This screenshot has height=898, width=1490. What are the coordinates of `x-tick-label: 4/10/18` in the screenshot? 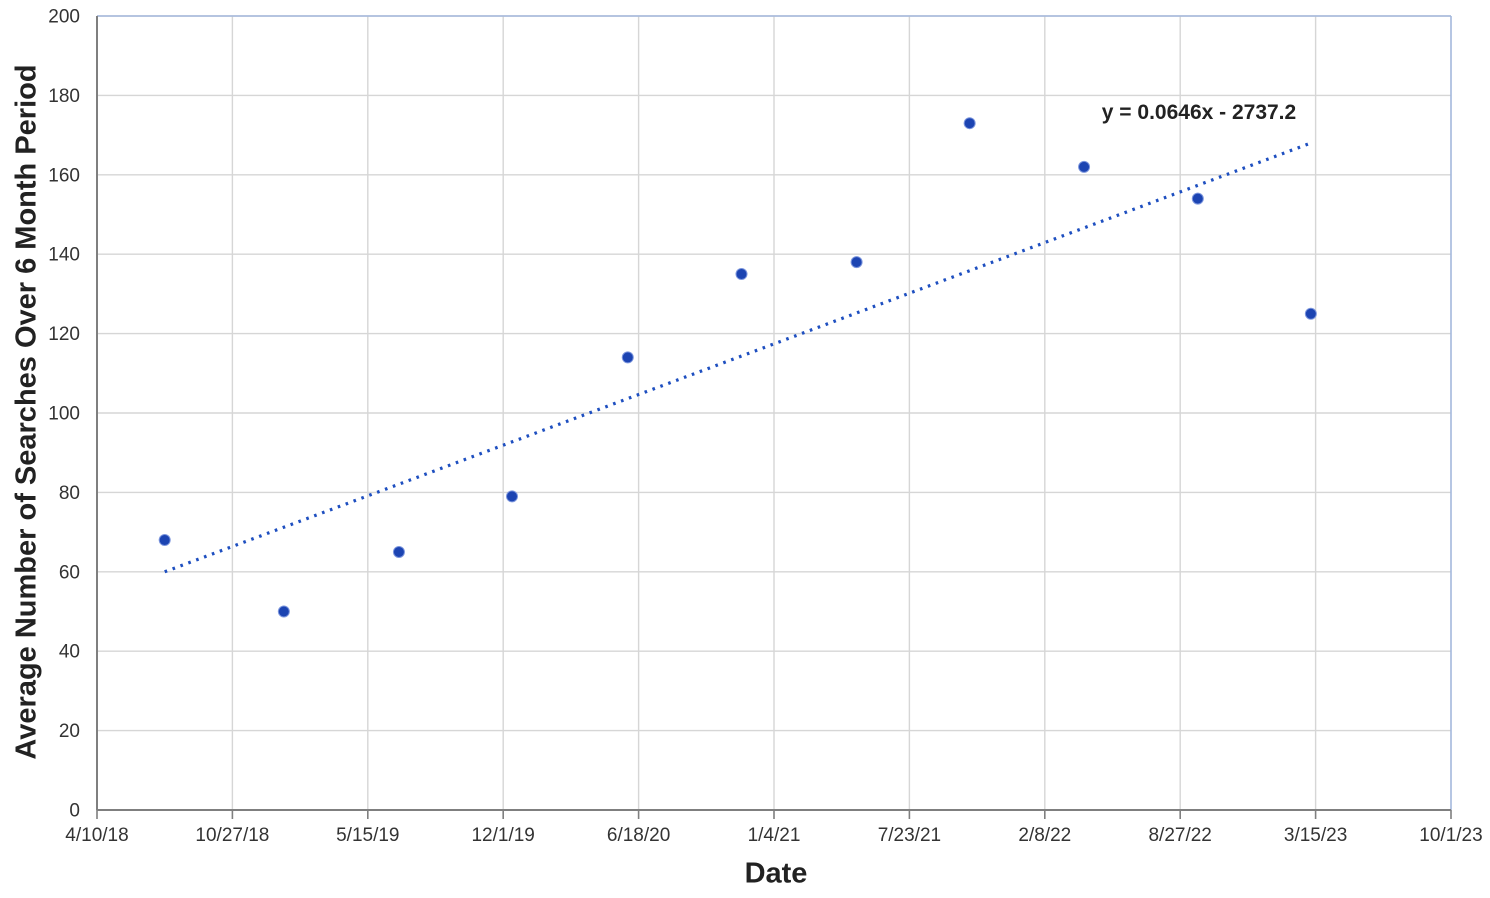 It's located at (96, 835).